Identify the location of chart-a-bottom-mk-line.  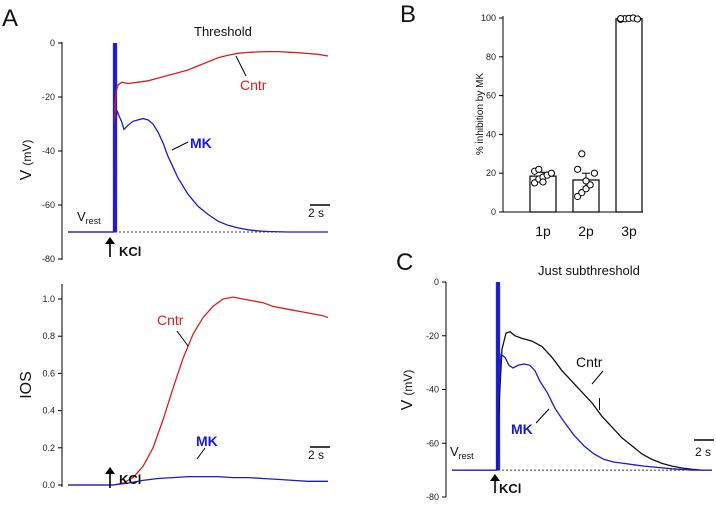
(198, 480).